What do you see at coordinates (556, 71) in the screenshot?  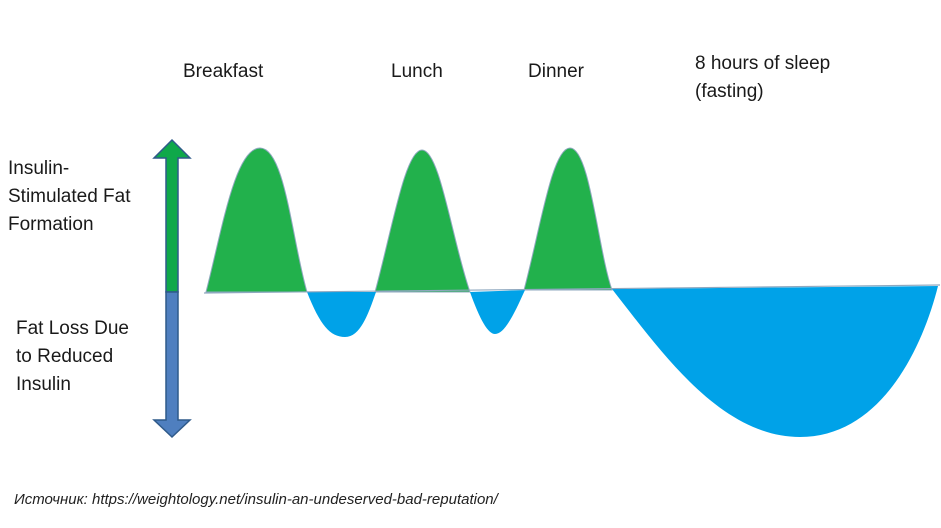 I see `dinner-label: Dinner` at bounding box center [556, 71].